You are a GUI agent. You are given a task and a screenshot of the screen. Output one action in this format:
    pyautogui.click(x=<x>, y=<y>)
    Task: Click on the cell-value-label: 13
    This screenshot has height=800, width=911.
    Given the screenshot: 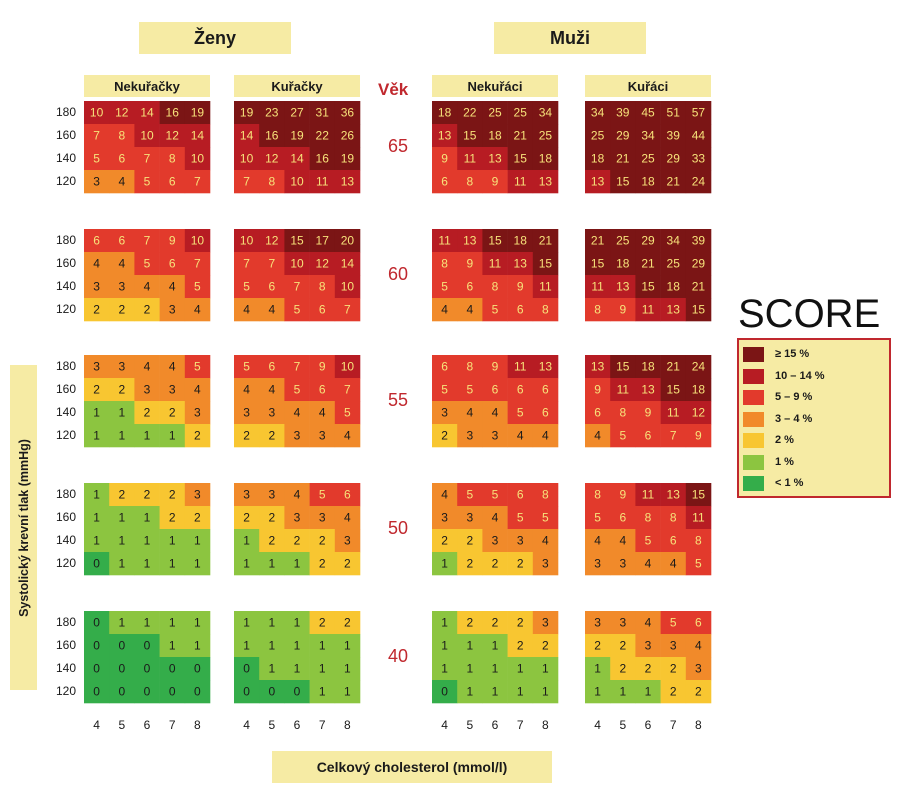 What is the action you would take?
    pyautogui.click(x=598, y=367)
    